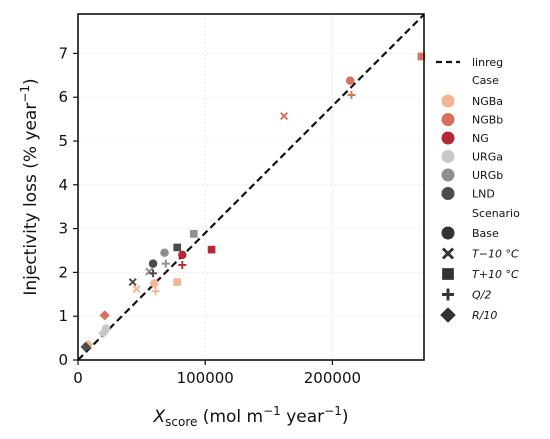 This screenshot has height=439, width=550. I want to click on legend-scenario-t-plus-10: T+10 °C, so click(495, 274).